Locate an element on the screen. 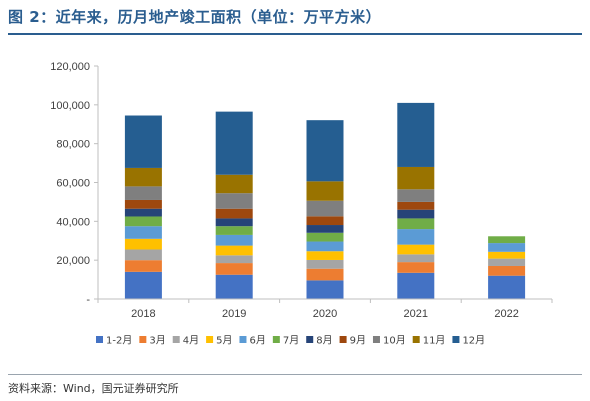 The image size is (590, 401). legend-label: 4月 is located at coordinates (191, 341).